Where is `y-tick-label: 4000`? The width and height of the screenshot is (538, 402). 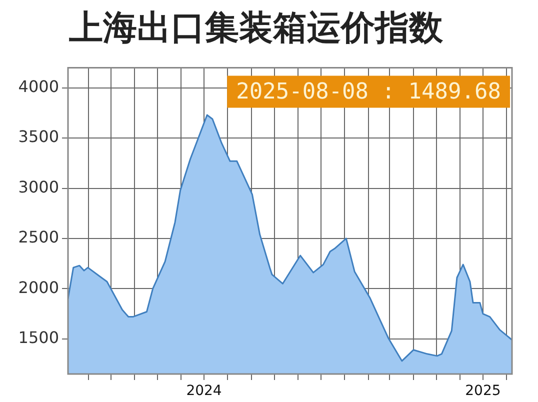
y-tick-label: 4000 is located at coordinates (38, 86).